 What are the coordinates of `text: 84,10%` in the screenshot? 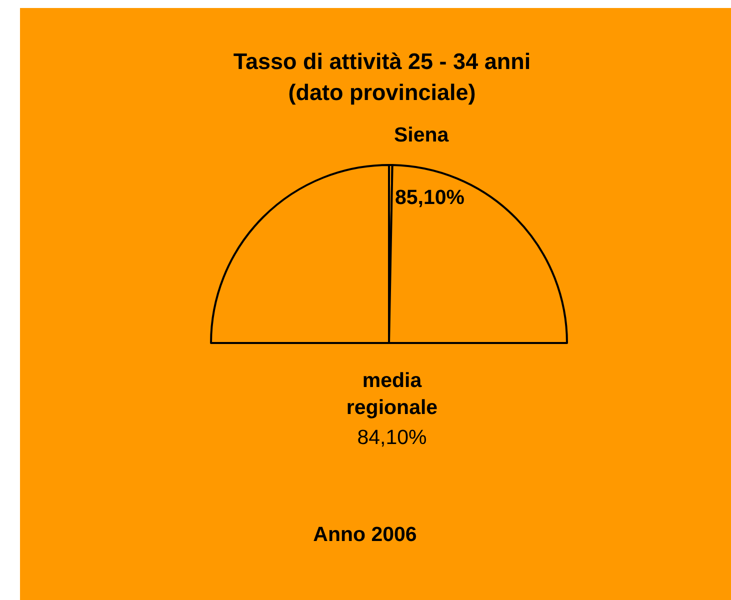 It's located at (392, 438).